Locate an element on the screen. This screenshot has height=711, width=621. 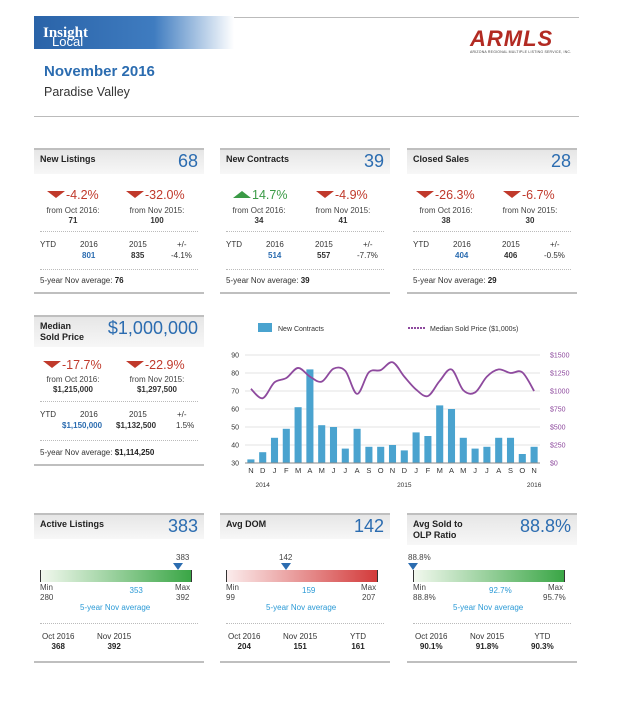
ytd-pm-value: 1.5% is located at coordinates (185, 425).